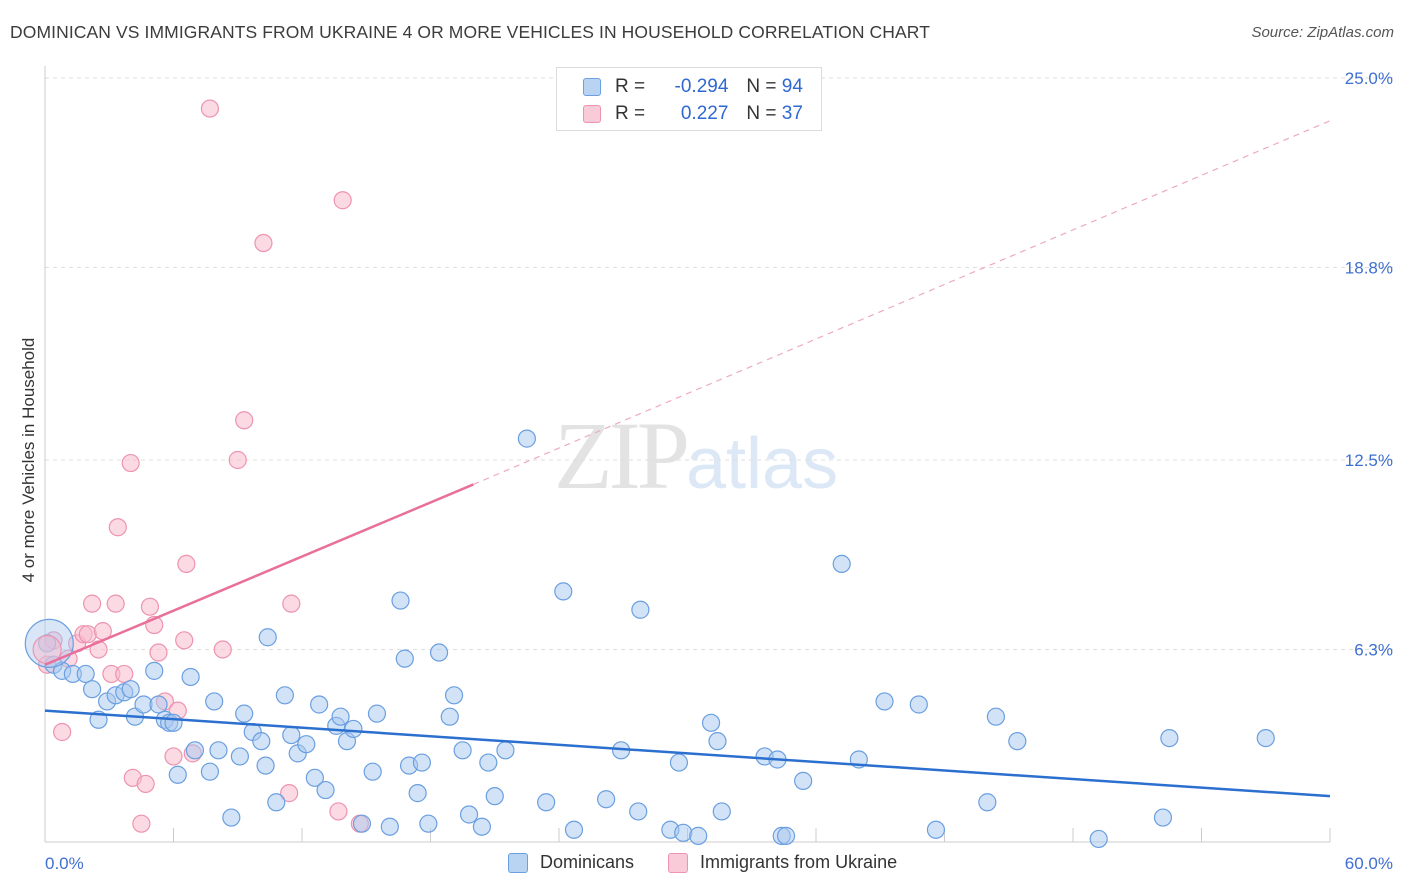 The width and height of the screenshot is (1406, 892). What do you see at coordinates (571, 862) in the screenshot?
I see `legend-item-dominicans: Dominicans` at bounding box center [571, 862].